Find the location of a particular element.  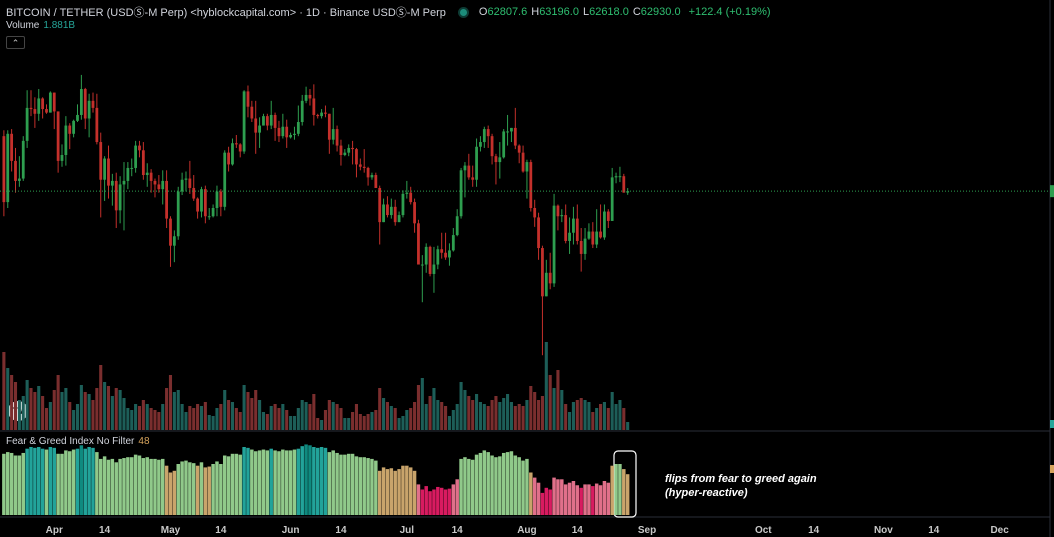

collapse-button: ⌃ is located at coordinates (15, 42).